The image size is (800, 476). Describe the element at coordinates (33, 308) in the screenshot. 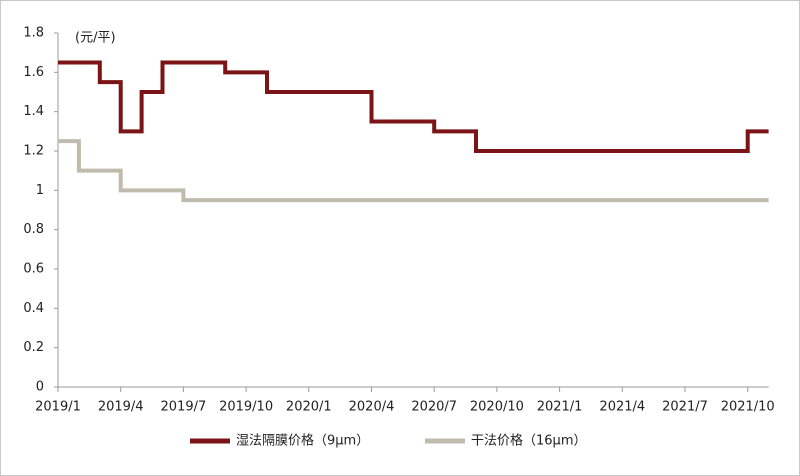

I see `y-tick-label: 0.4` at that location.